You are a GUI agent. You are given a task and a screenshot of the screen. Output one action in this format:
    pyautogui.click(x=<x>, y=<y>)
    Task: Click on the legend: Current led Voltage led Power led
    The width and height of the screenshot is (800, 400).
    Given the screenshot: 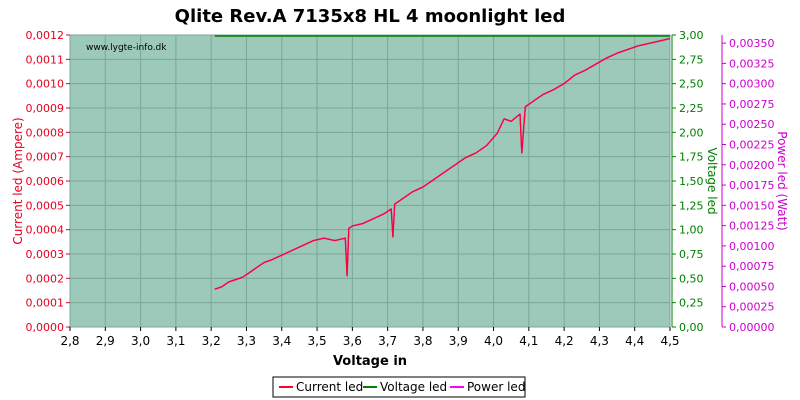 What is the action you would take?
    pyautogui.click(x=399, y=387)
    